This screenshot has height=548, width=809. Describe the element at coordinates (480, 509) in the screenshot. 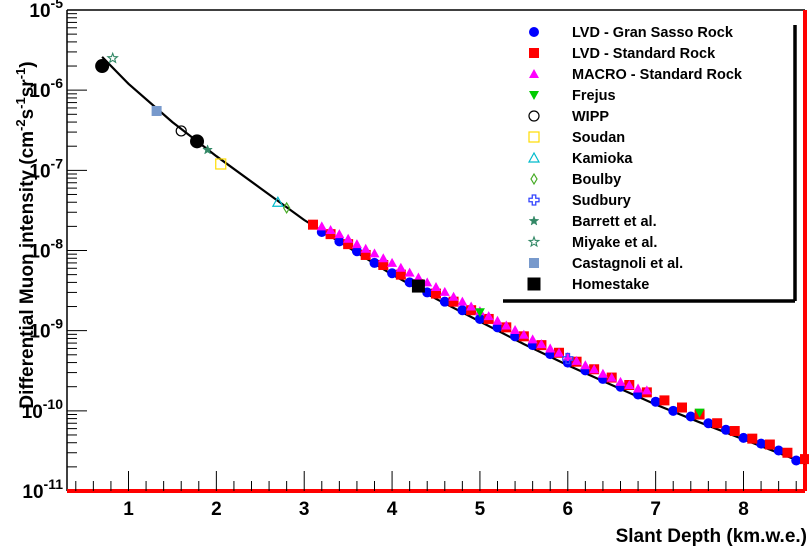

I see `x-tick-label: 5` at that location.